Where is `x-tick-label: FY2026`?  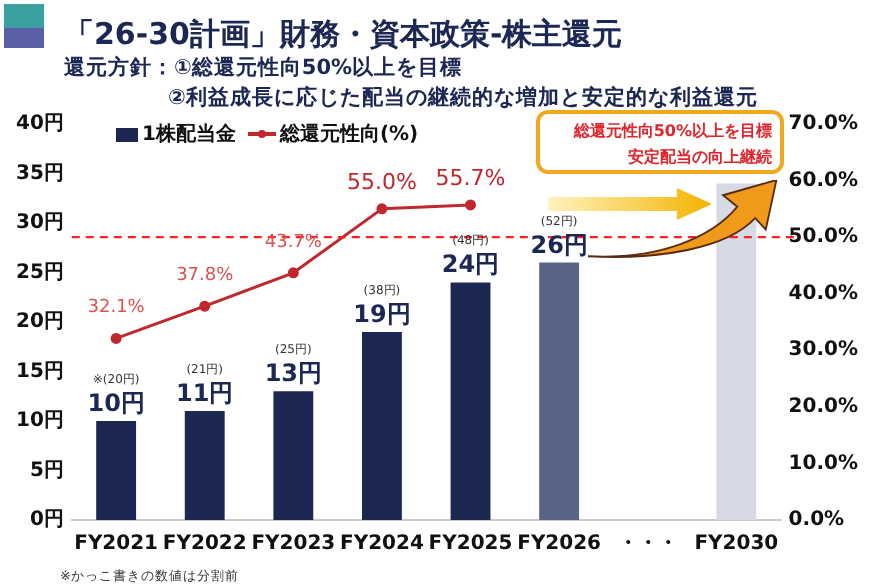 x-tick-label: FY2026 is located at coordinates (559, 544).